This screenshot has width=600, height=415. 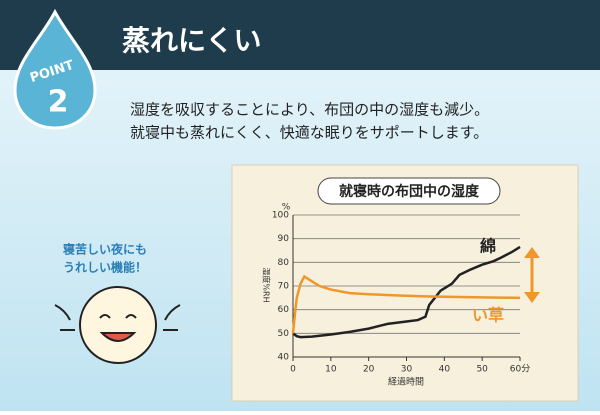 I want to click on description-line: 就寝中も蒸れにくく、快適な眠りをサポートします。, so click(x=309, y=133).